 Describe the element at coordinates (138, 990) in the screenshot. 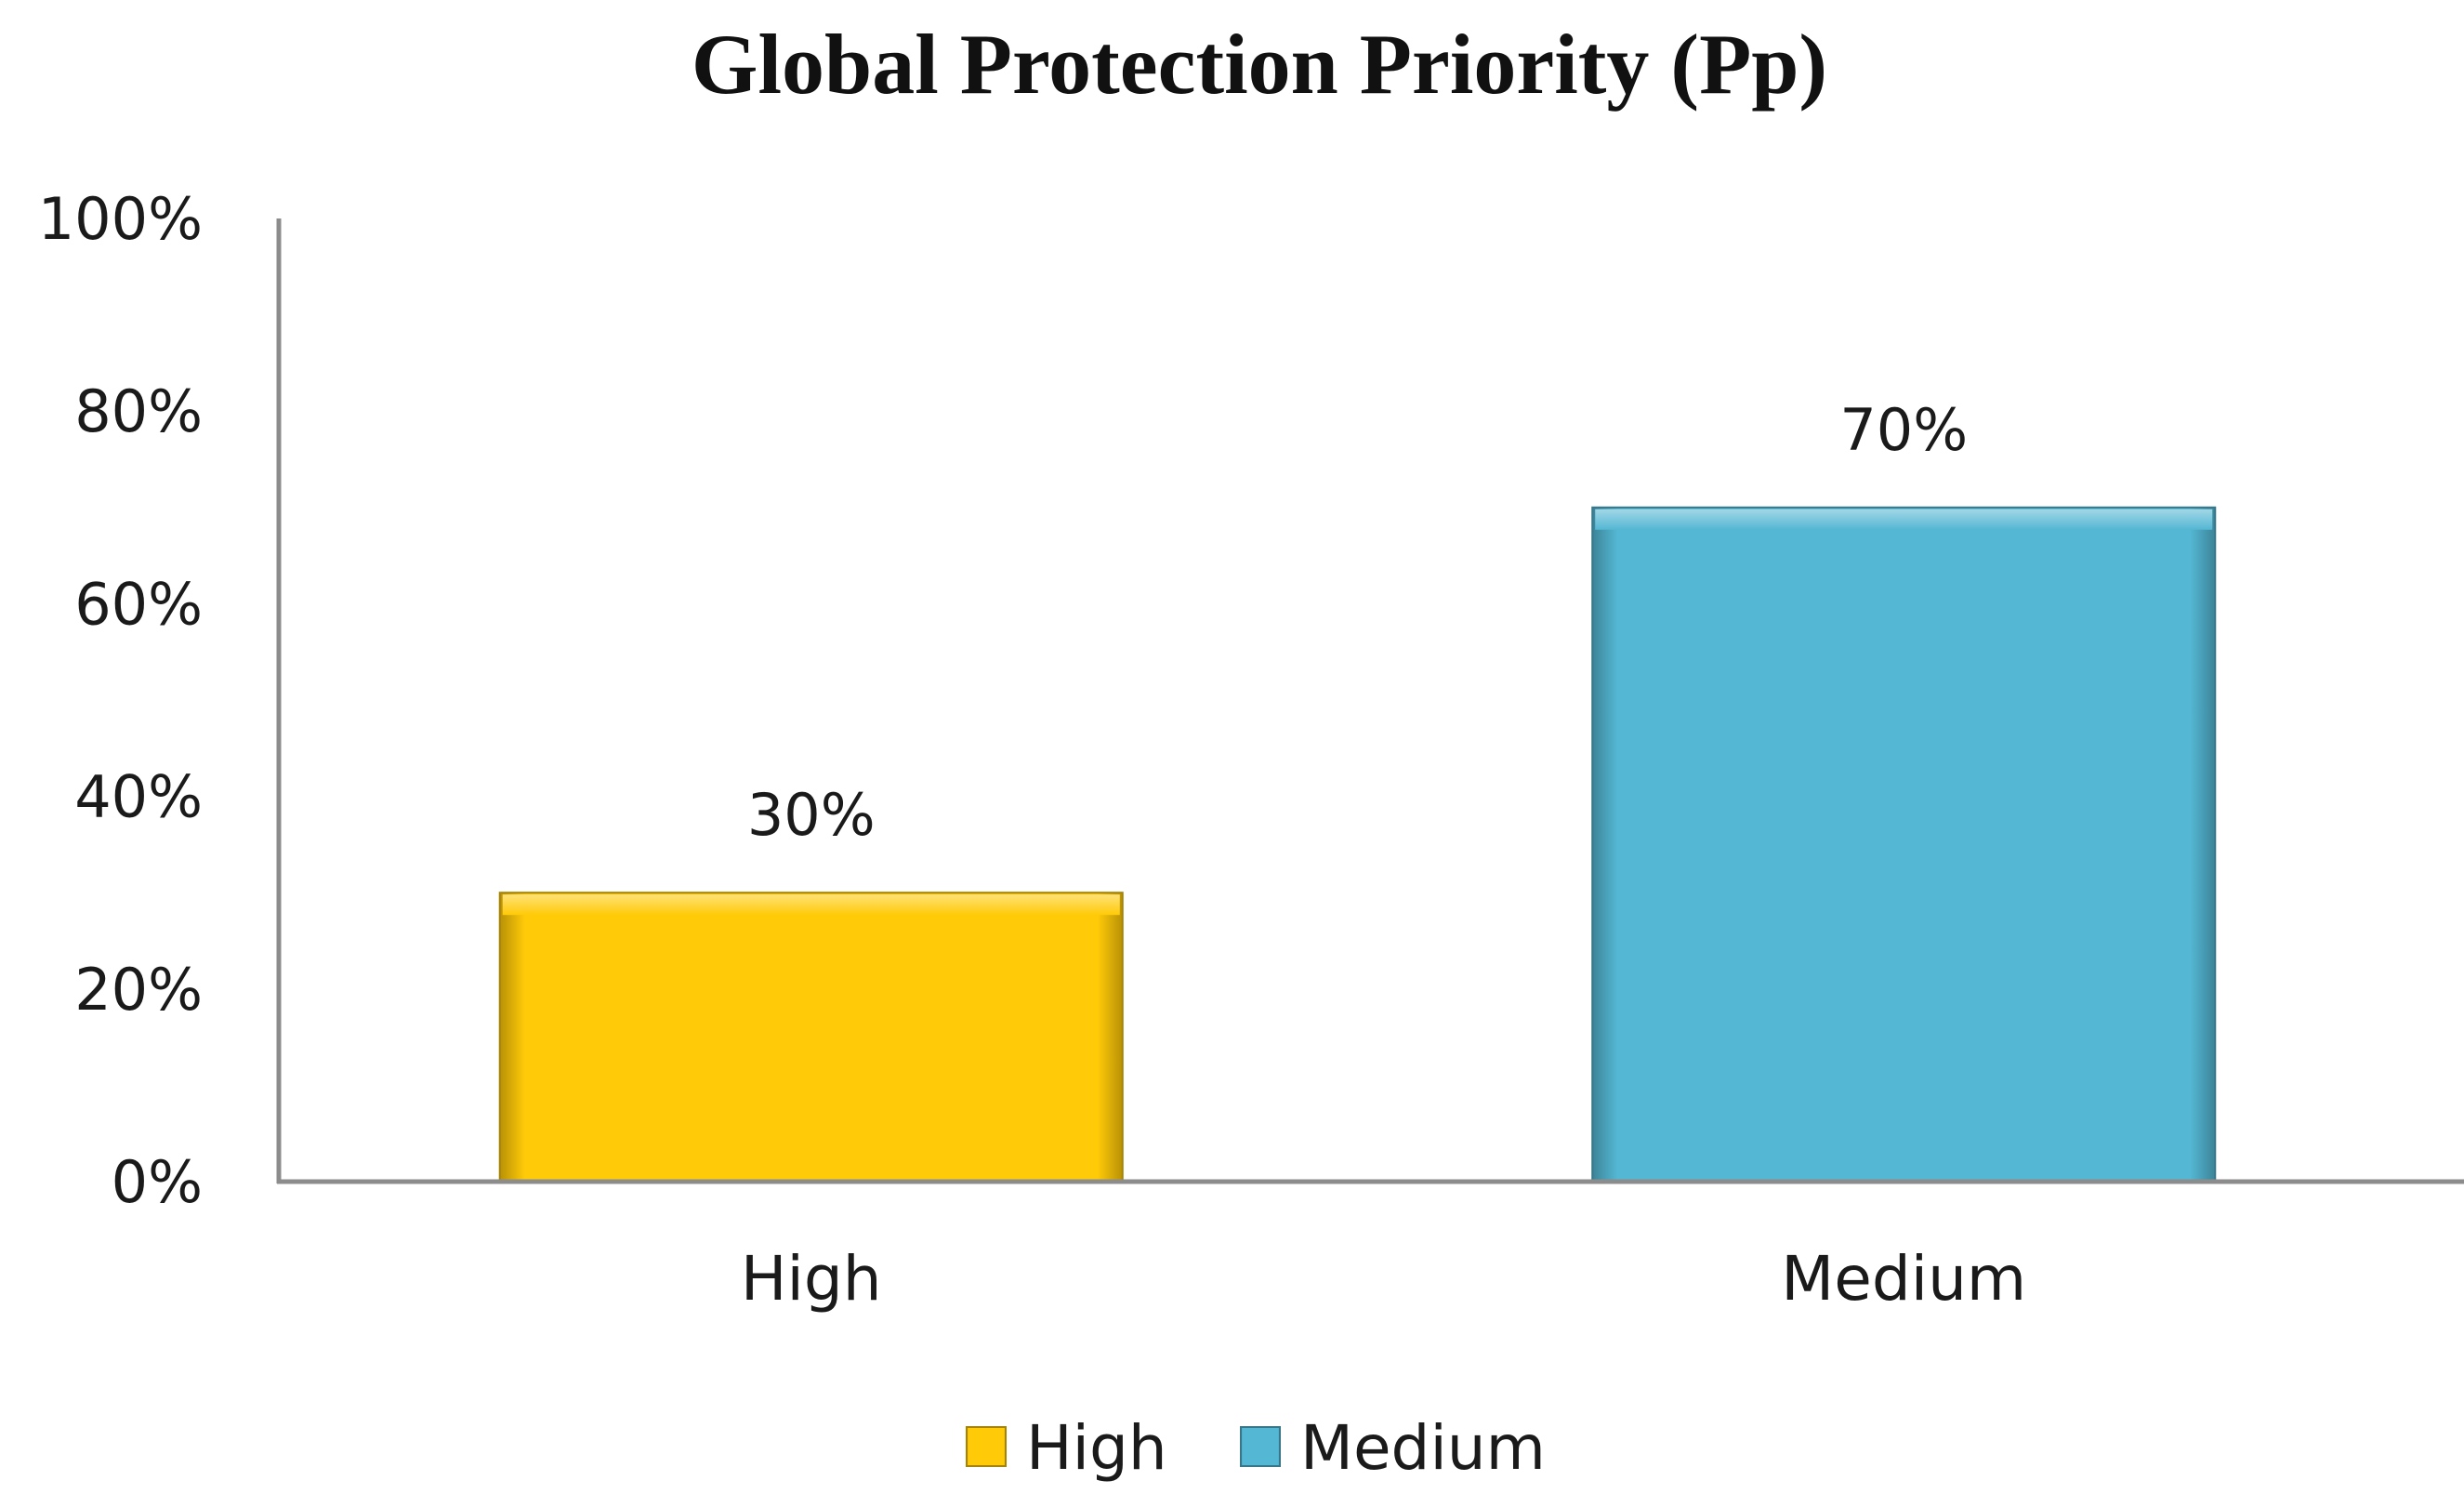

I see `y-tick-label: 20%` at that location.